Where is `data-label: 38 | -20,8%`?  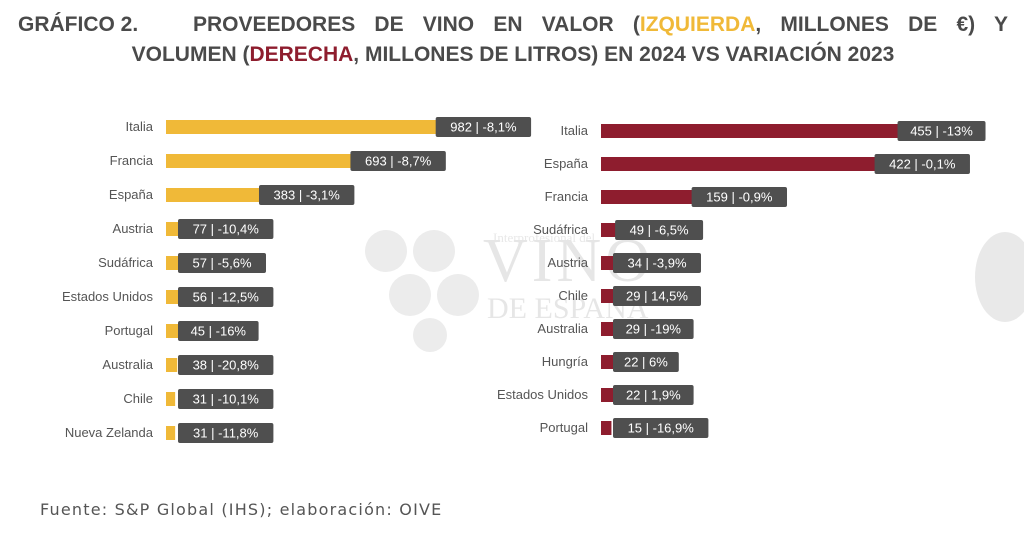 data-label: 38 | -20,8% is located at coordinates (226, 365).